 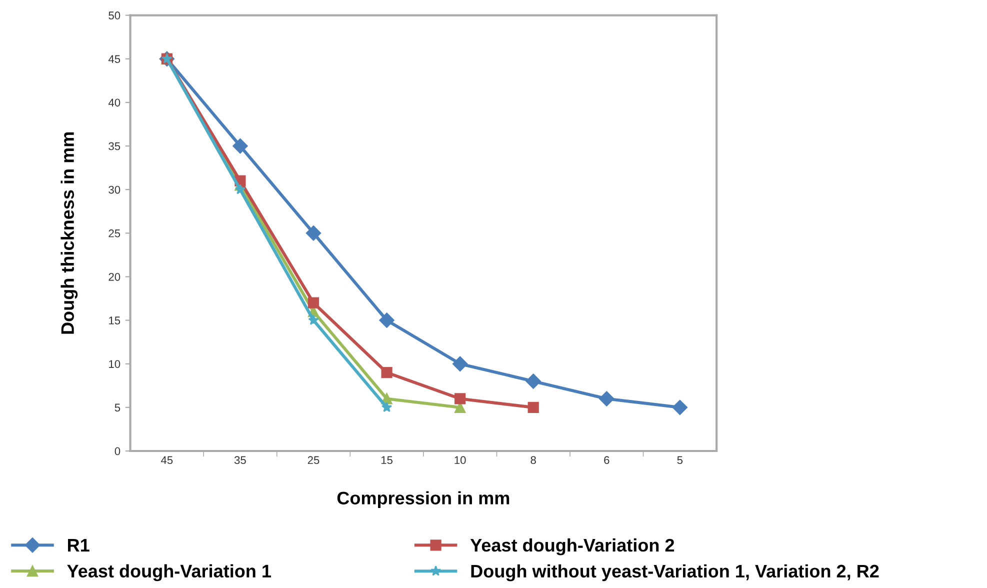 I want to click on y-tick-label: 35, so click(x=114, y=146).